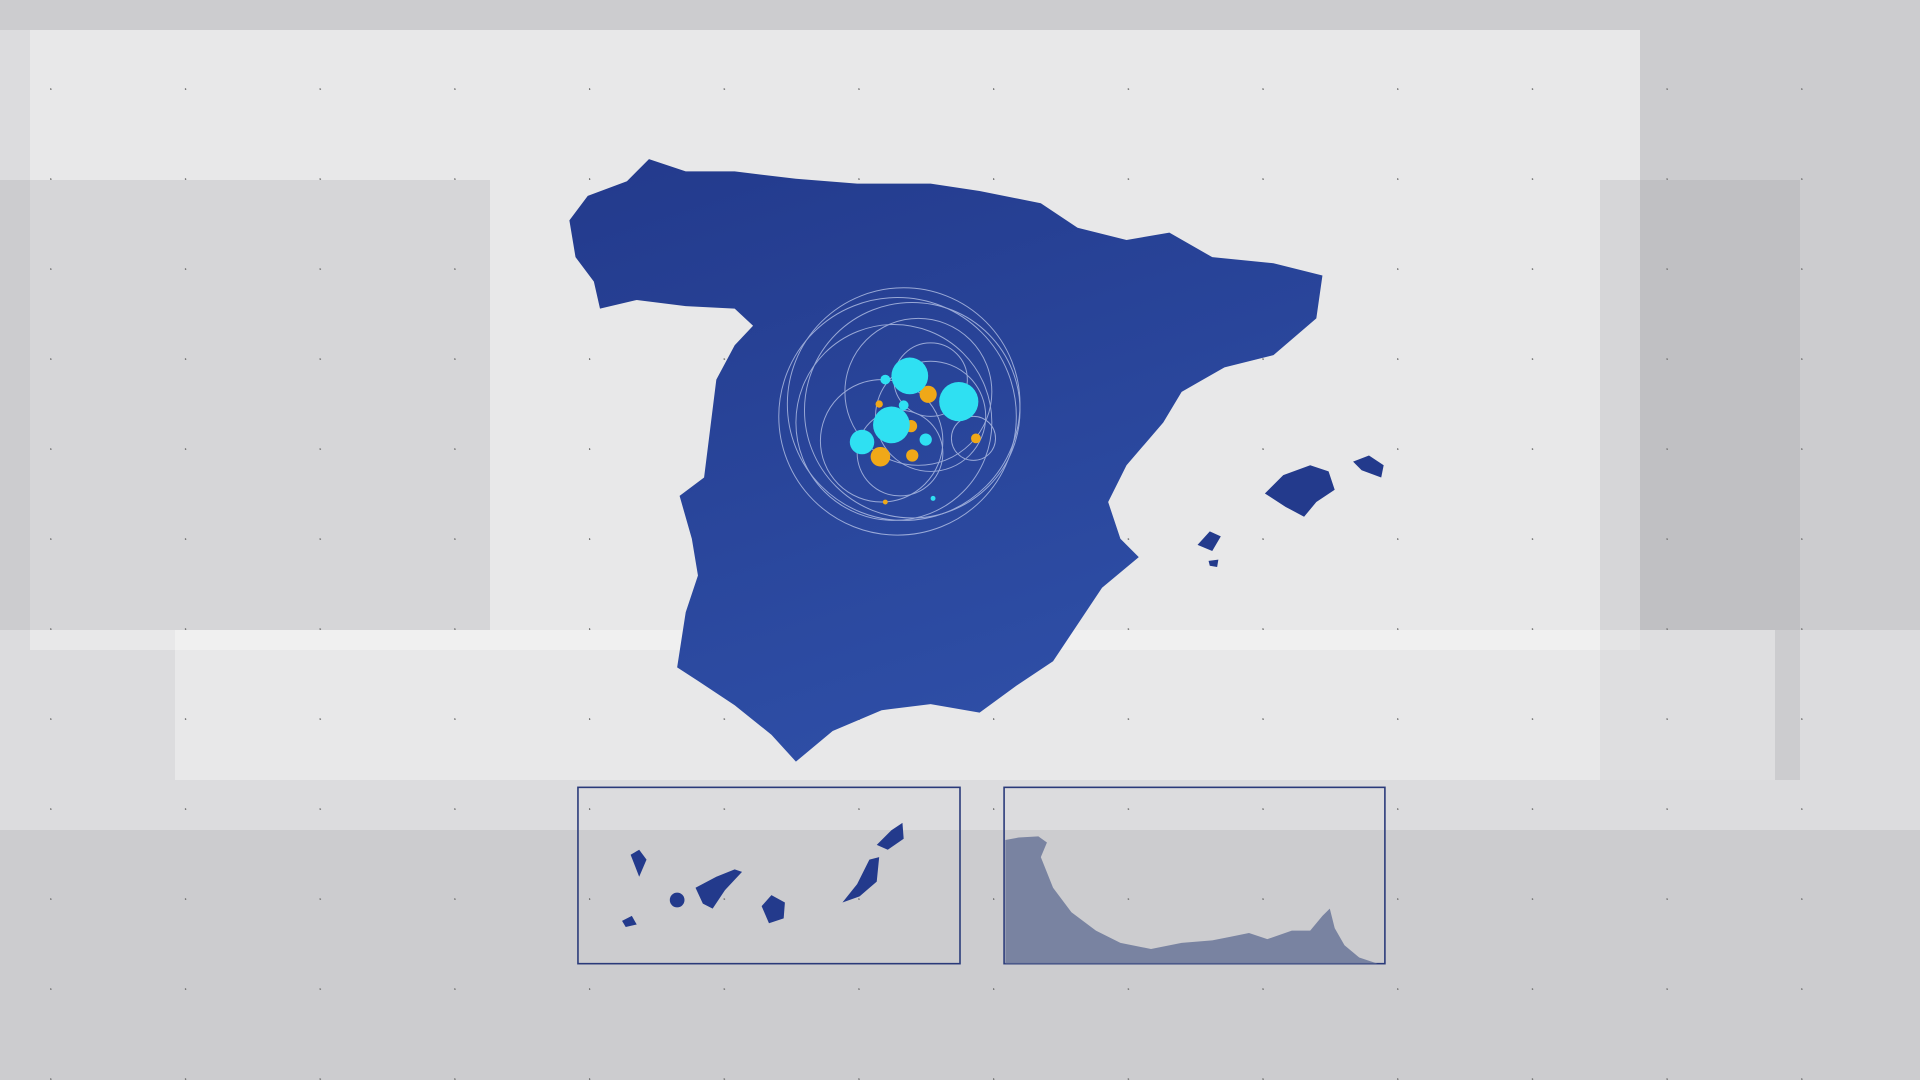 The width and height of the screenshot is (1920, 1080). I want to click on la-palma, so click(638, 863).